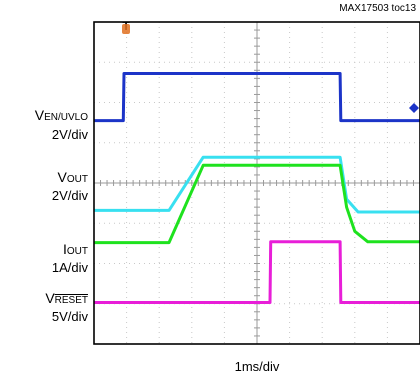 The width and height of the screenshot is (420, 377). What do you see at coordinates (70, 186) in the screenshot?
I see `channel-label-vout: VOUT 2V/div` at bounding box center [70, 186].